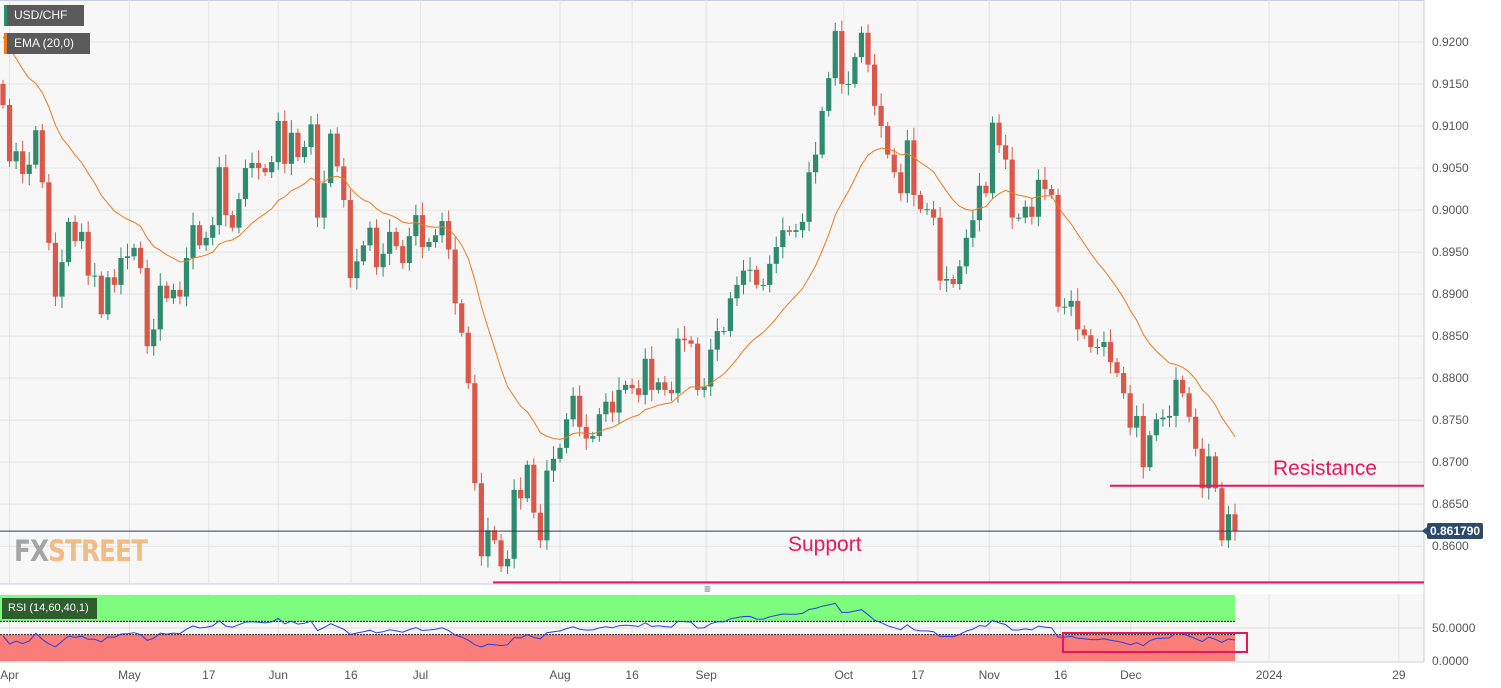 The width and height of the screenshot is (1501, 688). I want to click on support-label: Support, so click(825, 544).